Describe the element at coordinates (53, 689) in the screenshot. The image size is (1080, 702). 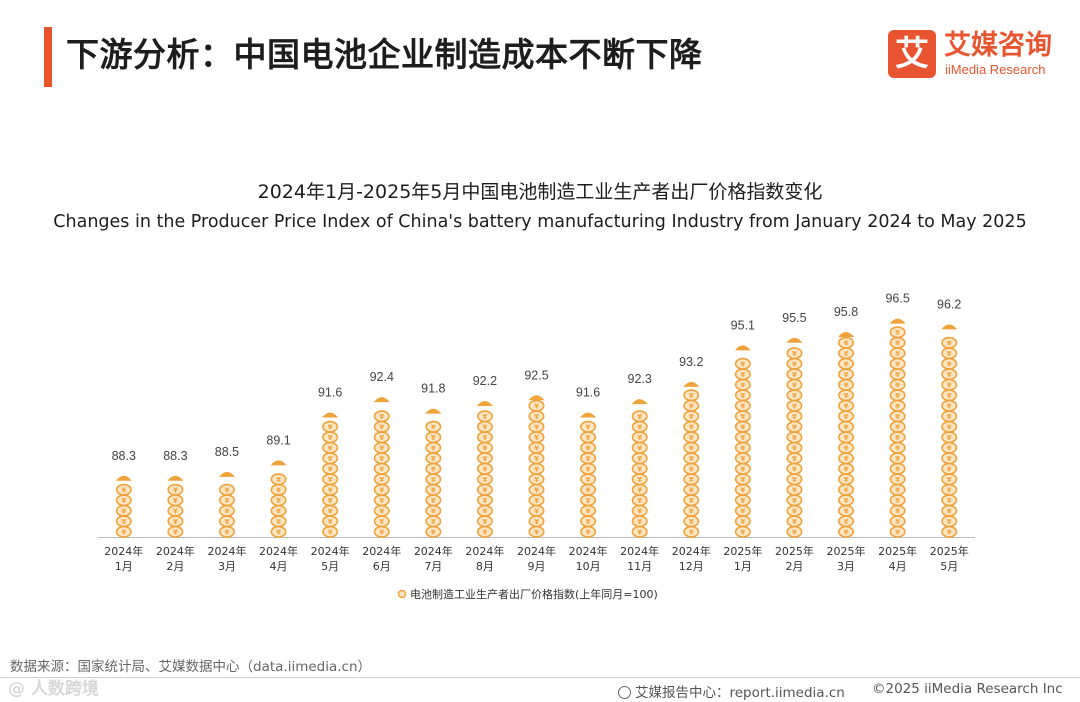
I see `watermark: @ 人数跨境` at that location.